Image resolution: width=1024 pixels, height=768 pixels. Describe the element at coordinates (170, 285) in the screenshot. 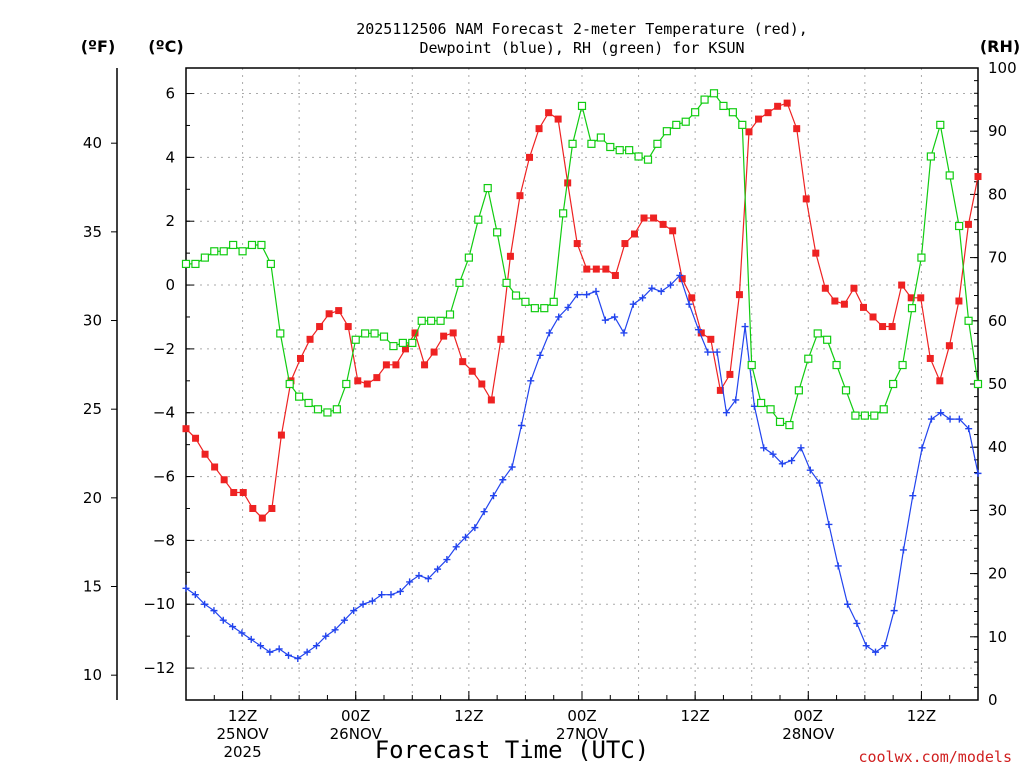

I see `celsius-tick-label: 0` at that location.